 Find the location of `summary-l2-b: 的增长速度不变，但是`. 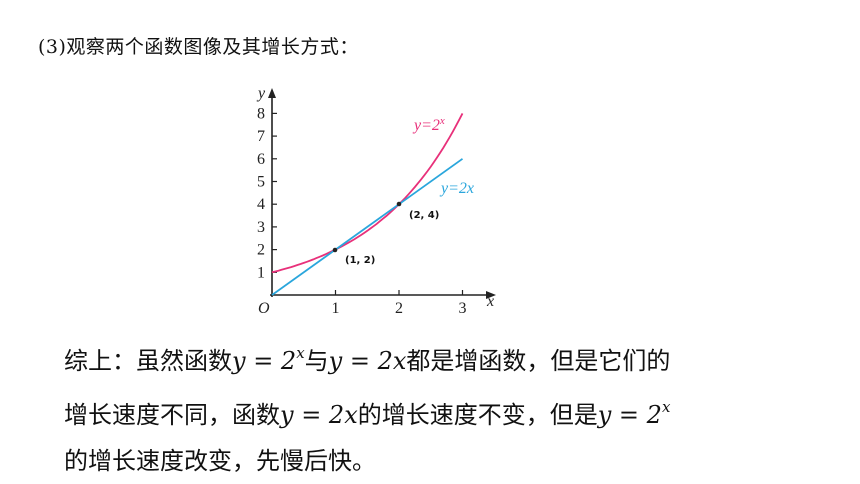

summary-l2-b: 的增长速度不变，但是 is located at coordinates (477, 415).